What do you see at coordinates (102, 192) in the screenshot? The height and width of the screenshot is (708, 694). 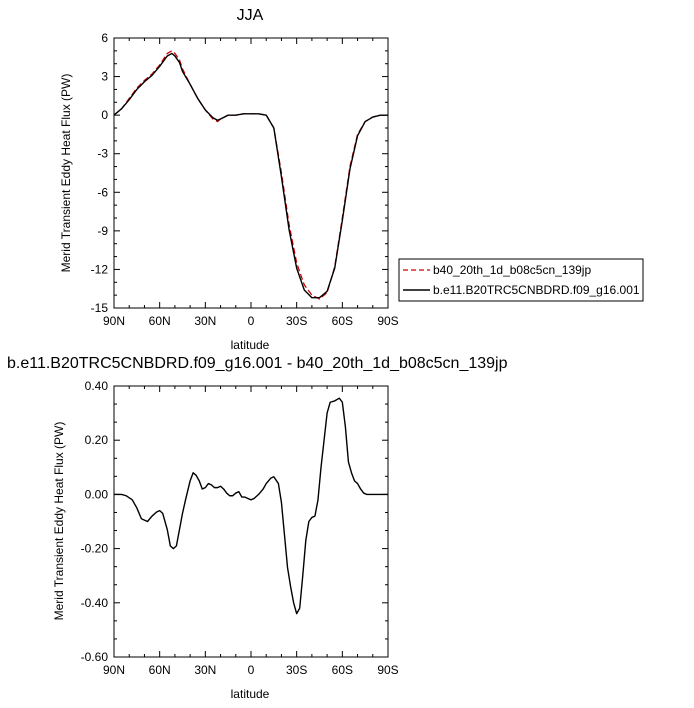 I see `top-y-tick-label: -6` at bounding box center [102, 192].